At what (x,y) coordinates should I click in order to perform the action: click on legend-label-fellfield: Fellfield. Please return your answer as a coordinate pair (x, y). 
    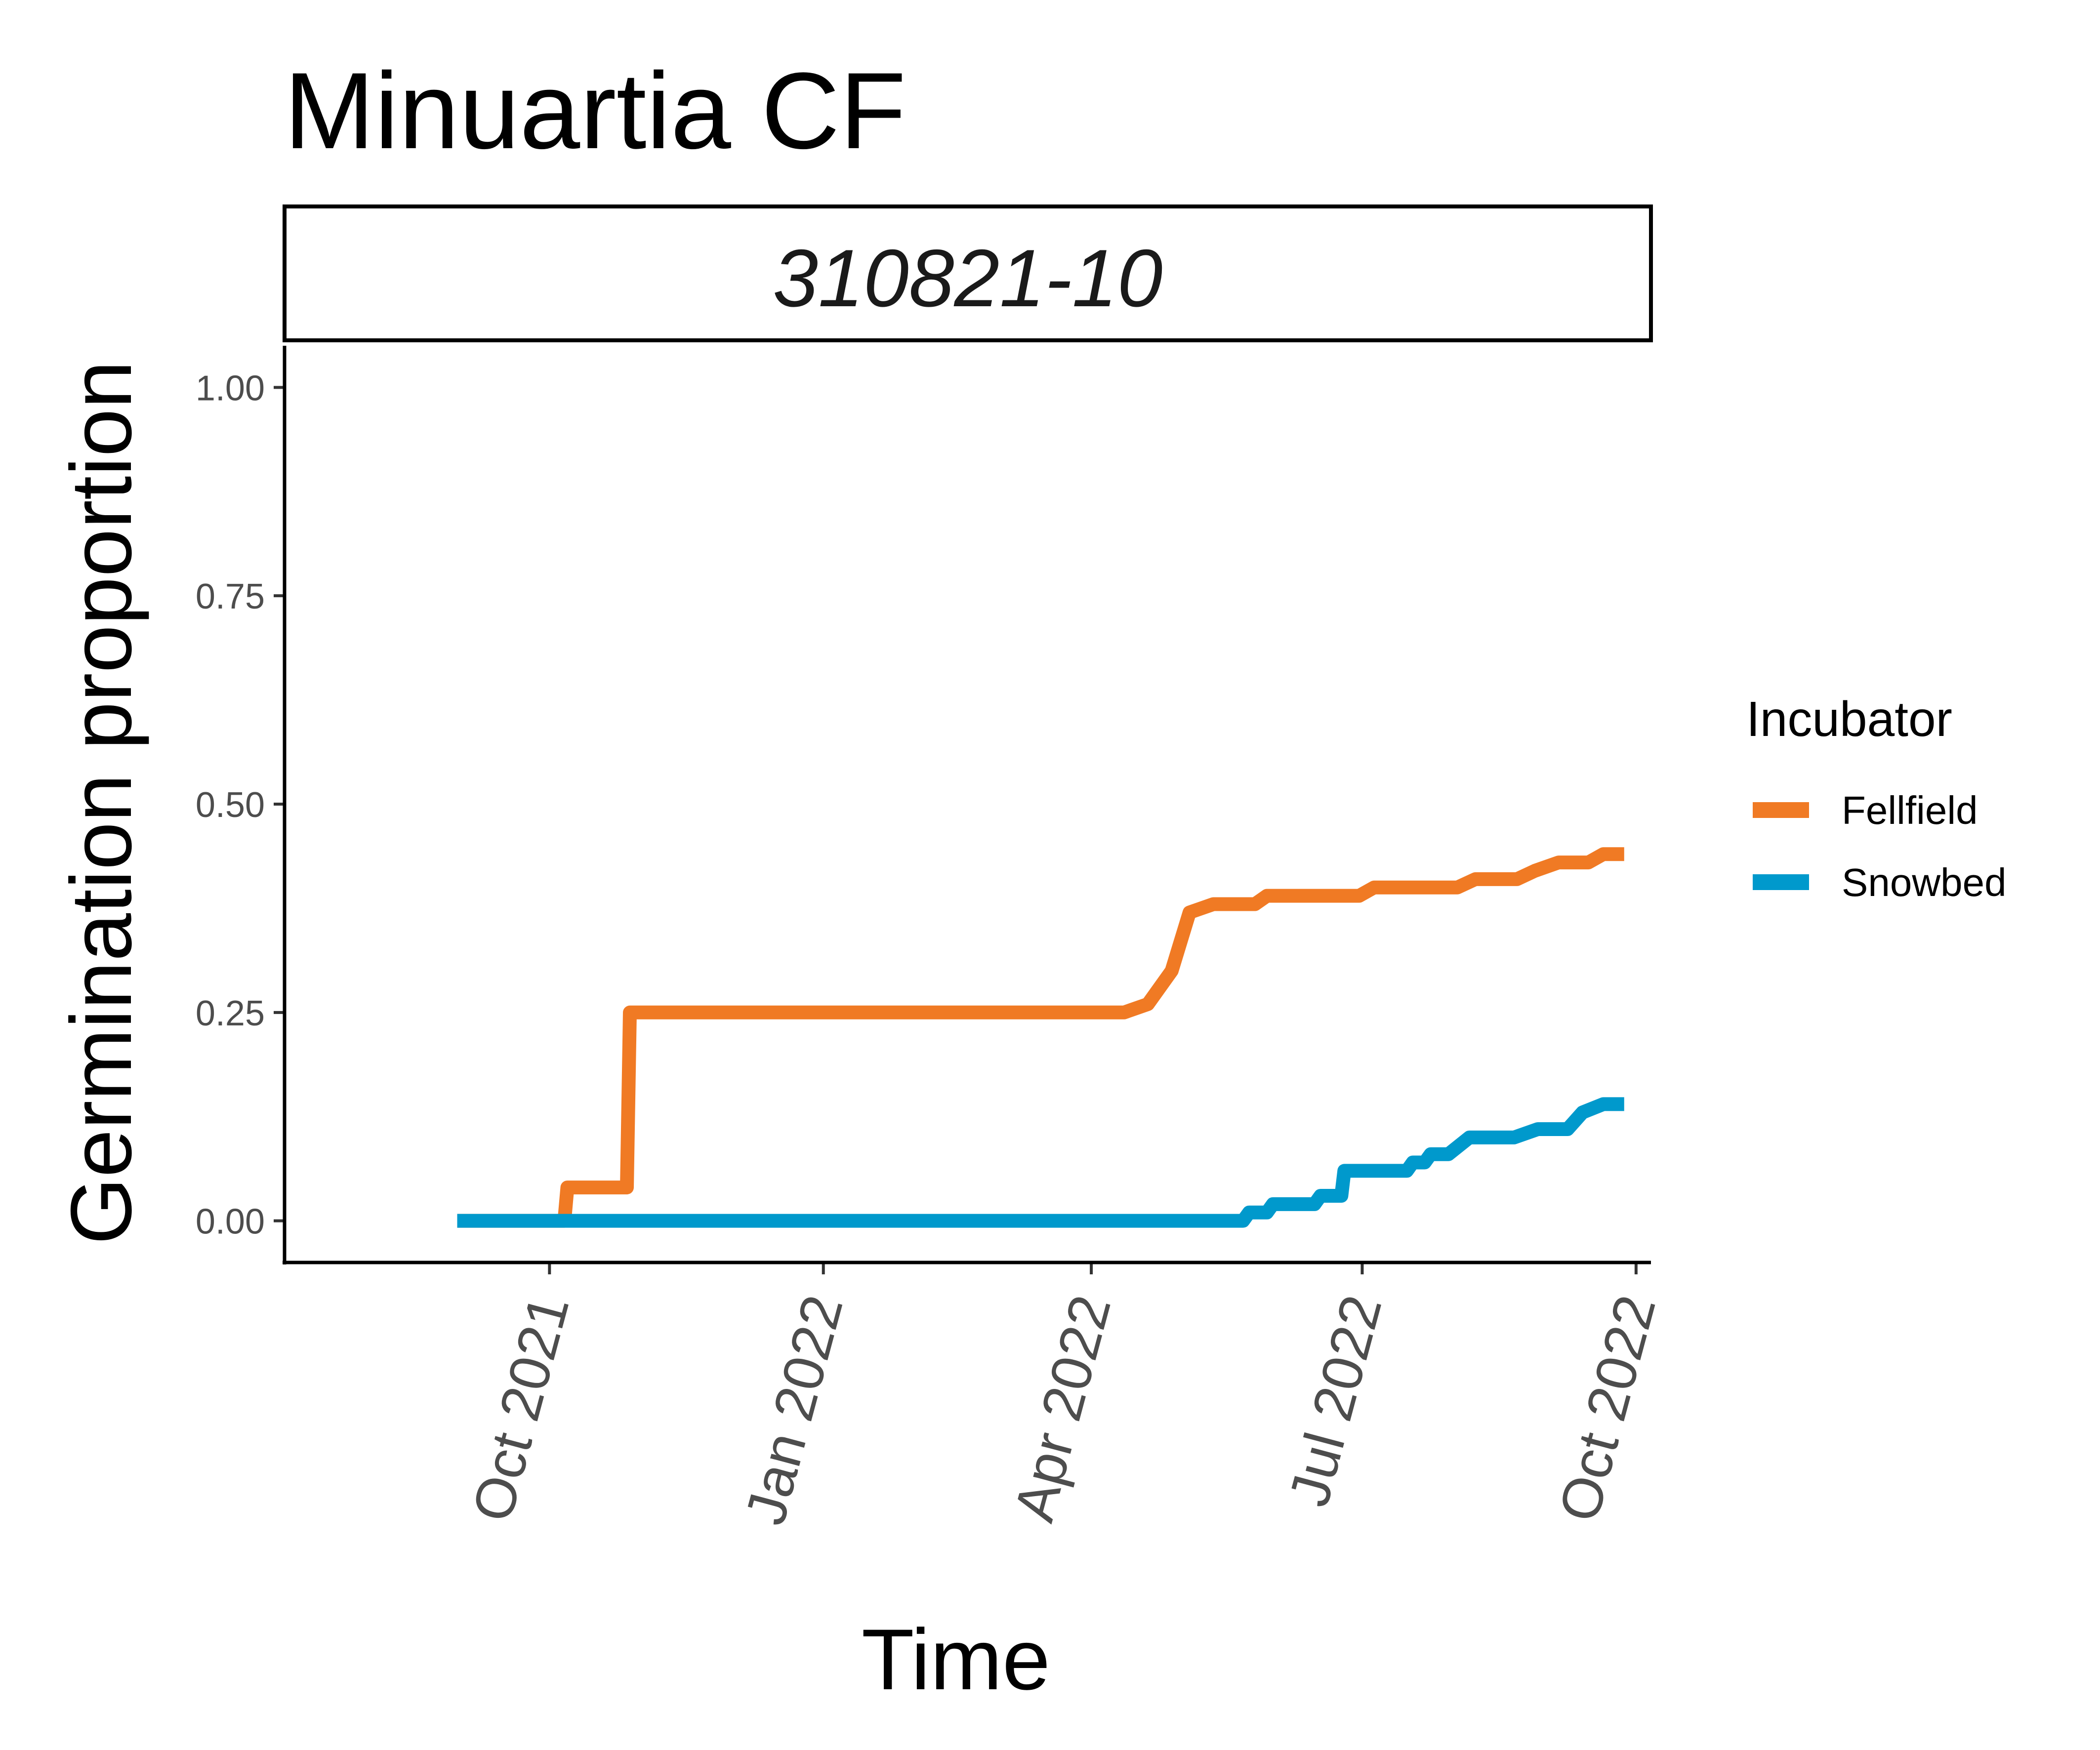
    Looking at the image, I should click on (1910, 810).